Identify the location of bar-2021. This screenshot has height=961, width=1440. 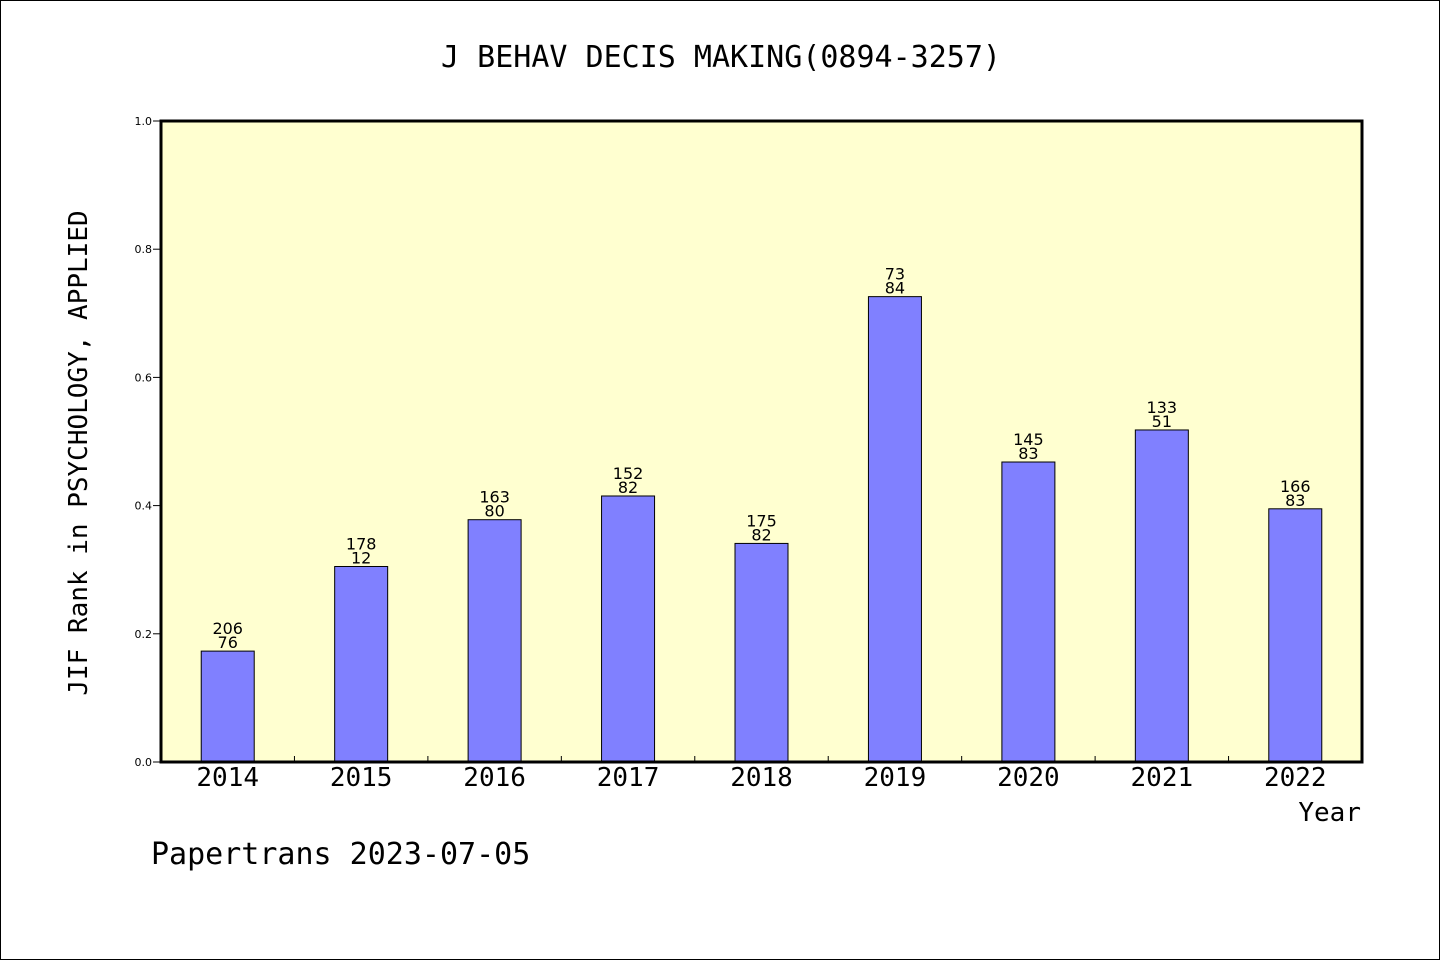
(1161, 596).